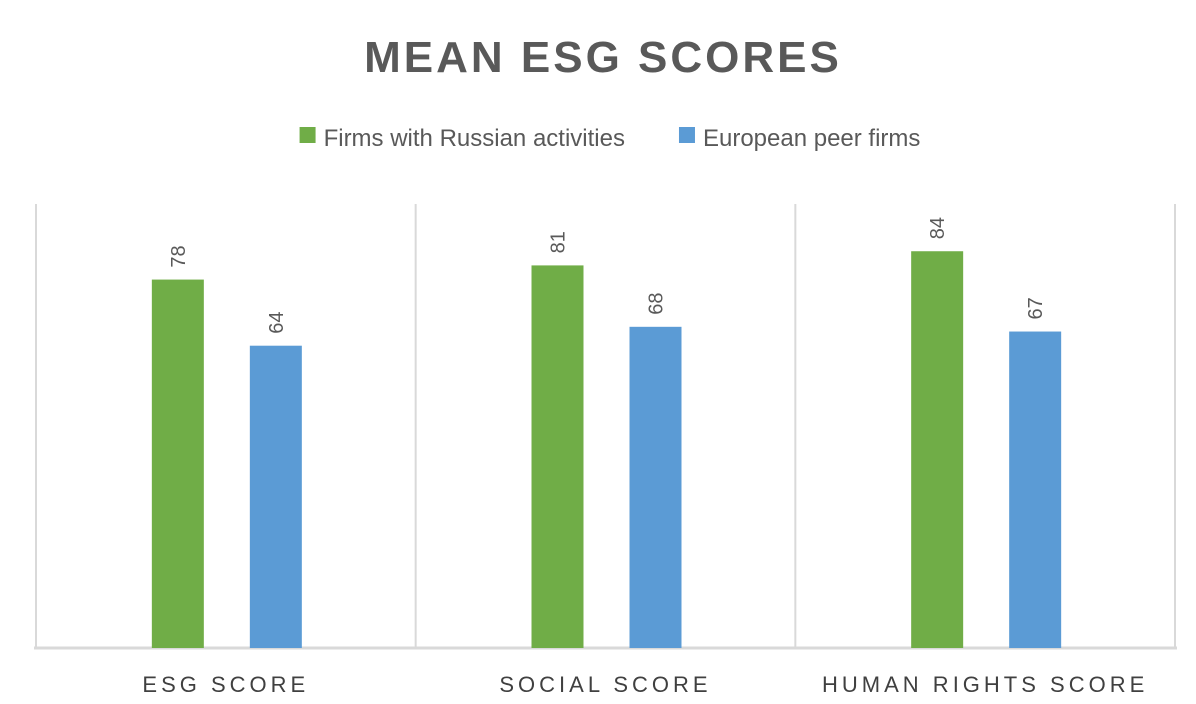 This screenshot has width=1196, height=704. What do you see at coordinates (474, 138) in the screenshot?
I see `legend-label: Firms with Russian activities` at bounding box center [474, 138].